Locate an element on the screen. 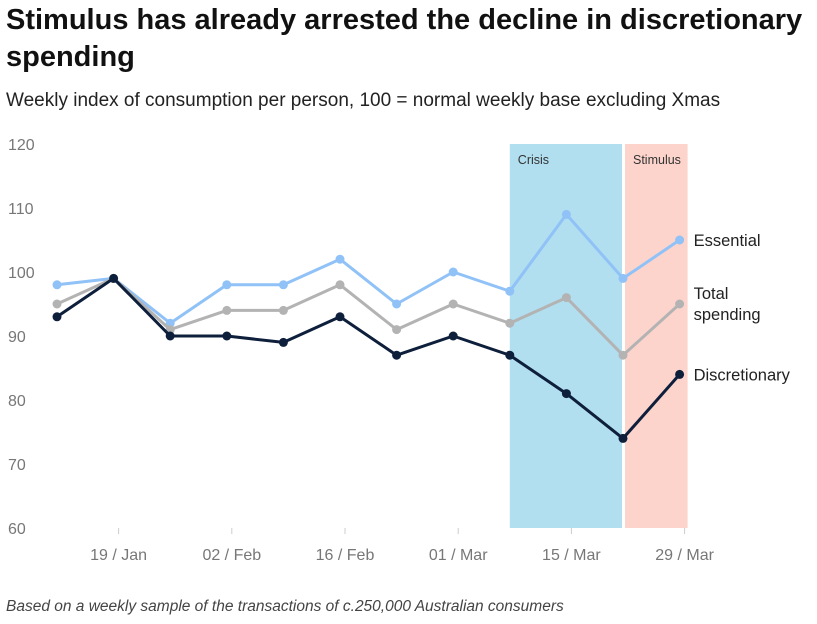 This screenshot has width=817, height=624. y-tick-label: 110 is located at coordinates (21, 209).